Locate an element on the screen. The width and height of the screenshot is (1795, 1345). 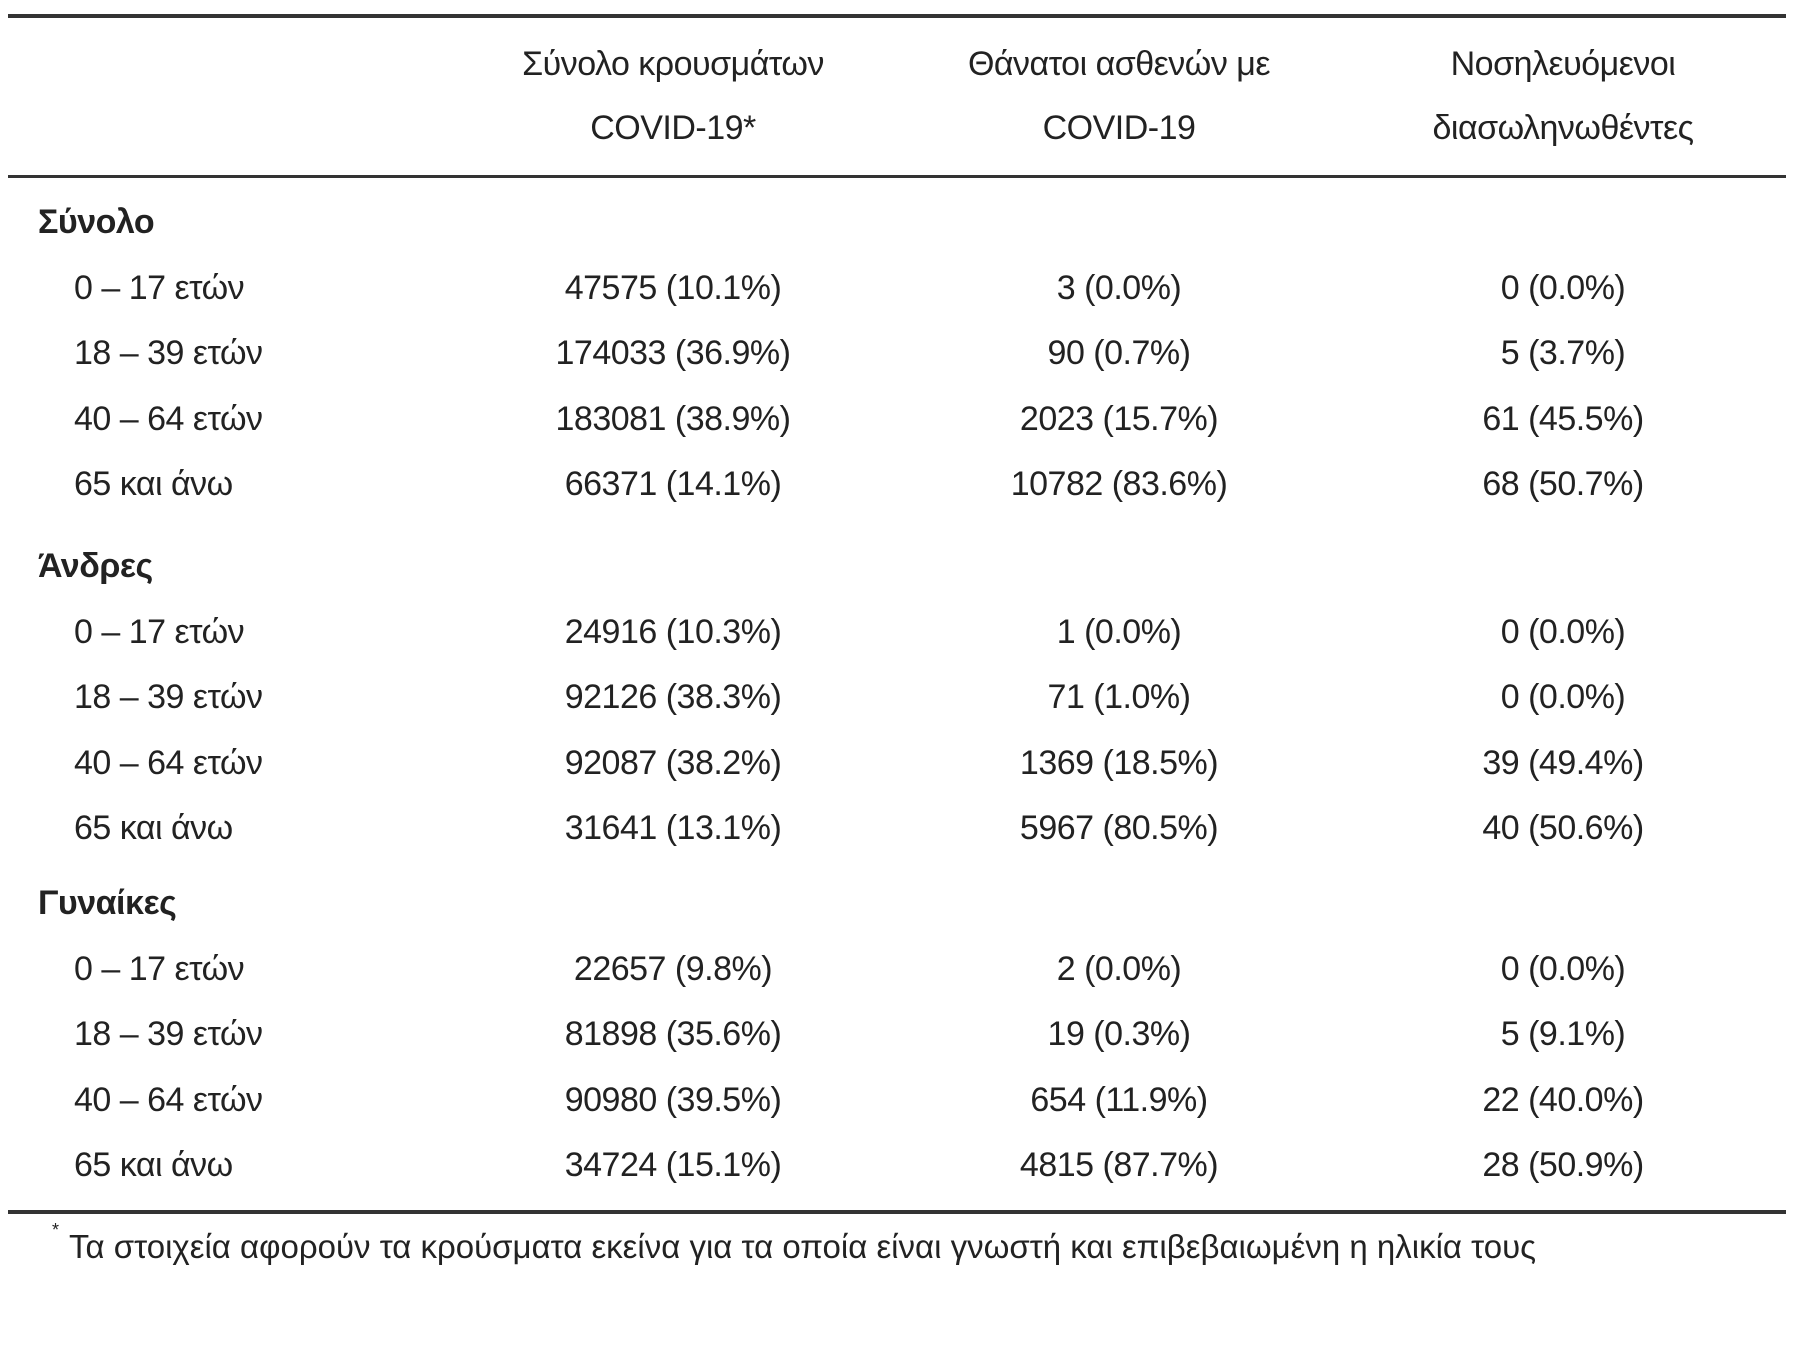
cell: 3 (0.0%) is located at coordinates (1119, 287).